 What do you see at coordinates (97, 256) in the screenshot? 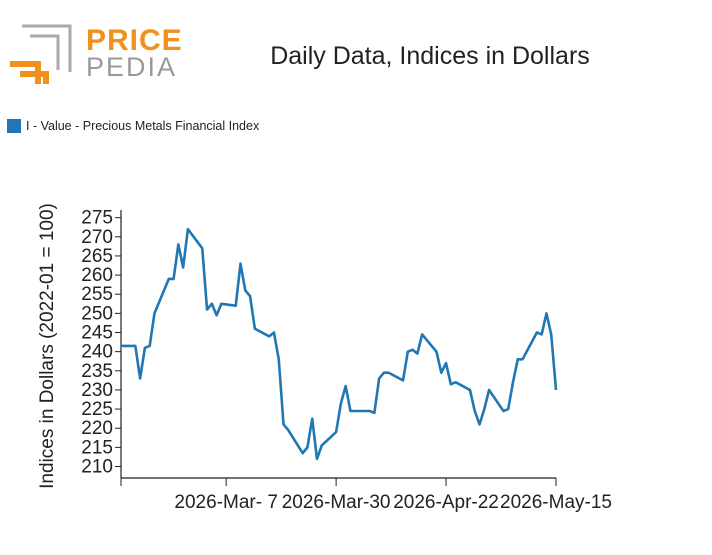
I see `y-tick-label: 265` at bounding box center [97, 256].